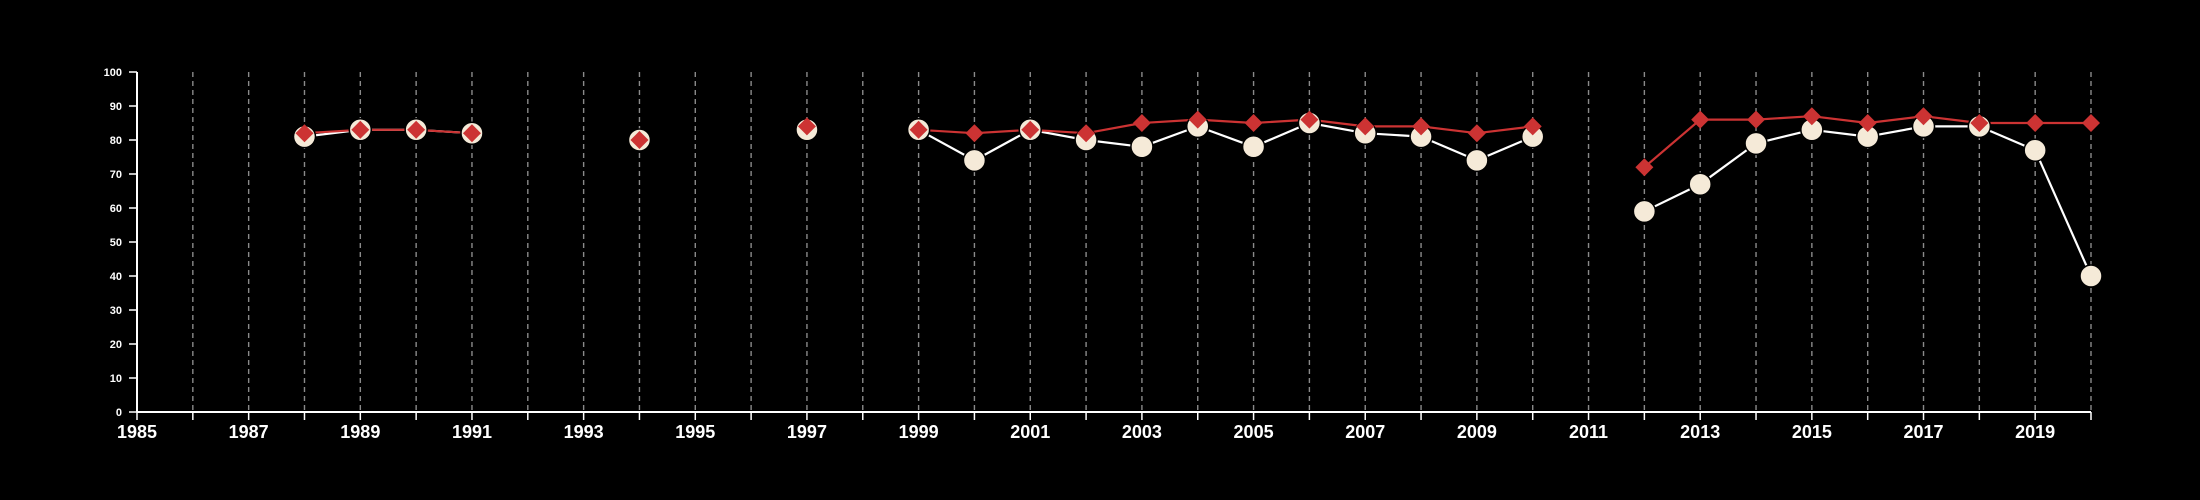 The height and width of the screenshot is (500, 2200). I want to click on y-tick-label: 100, so click(113, 73).